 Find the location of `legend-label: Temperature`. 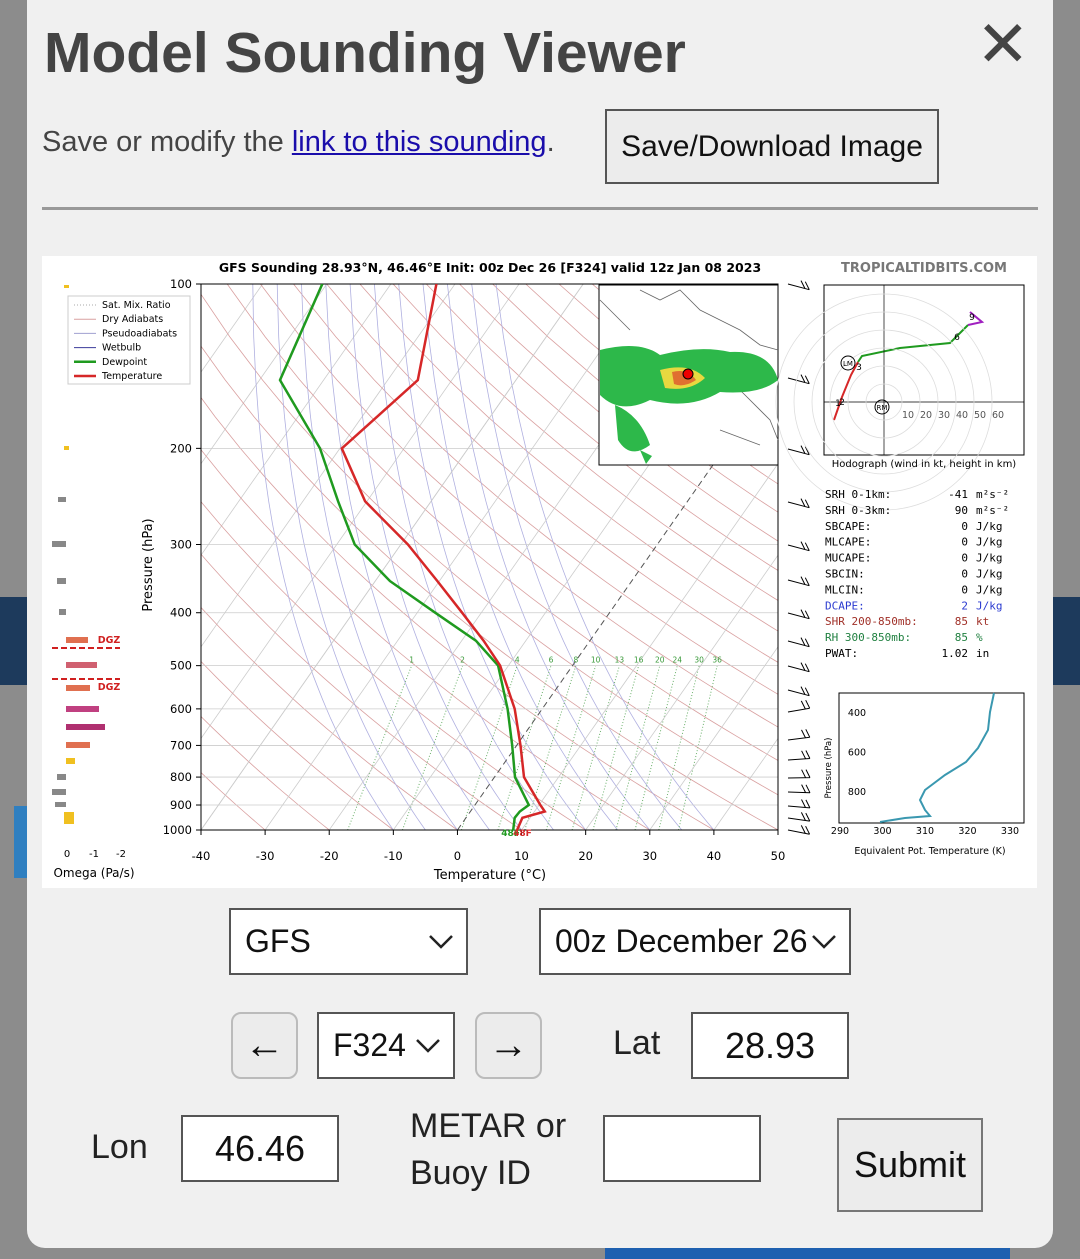

legend-label: Temperature is located at coordinates (131, 376).